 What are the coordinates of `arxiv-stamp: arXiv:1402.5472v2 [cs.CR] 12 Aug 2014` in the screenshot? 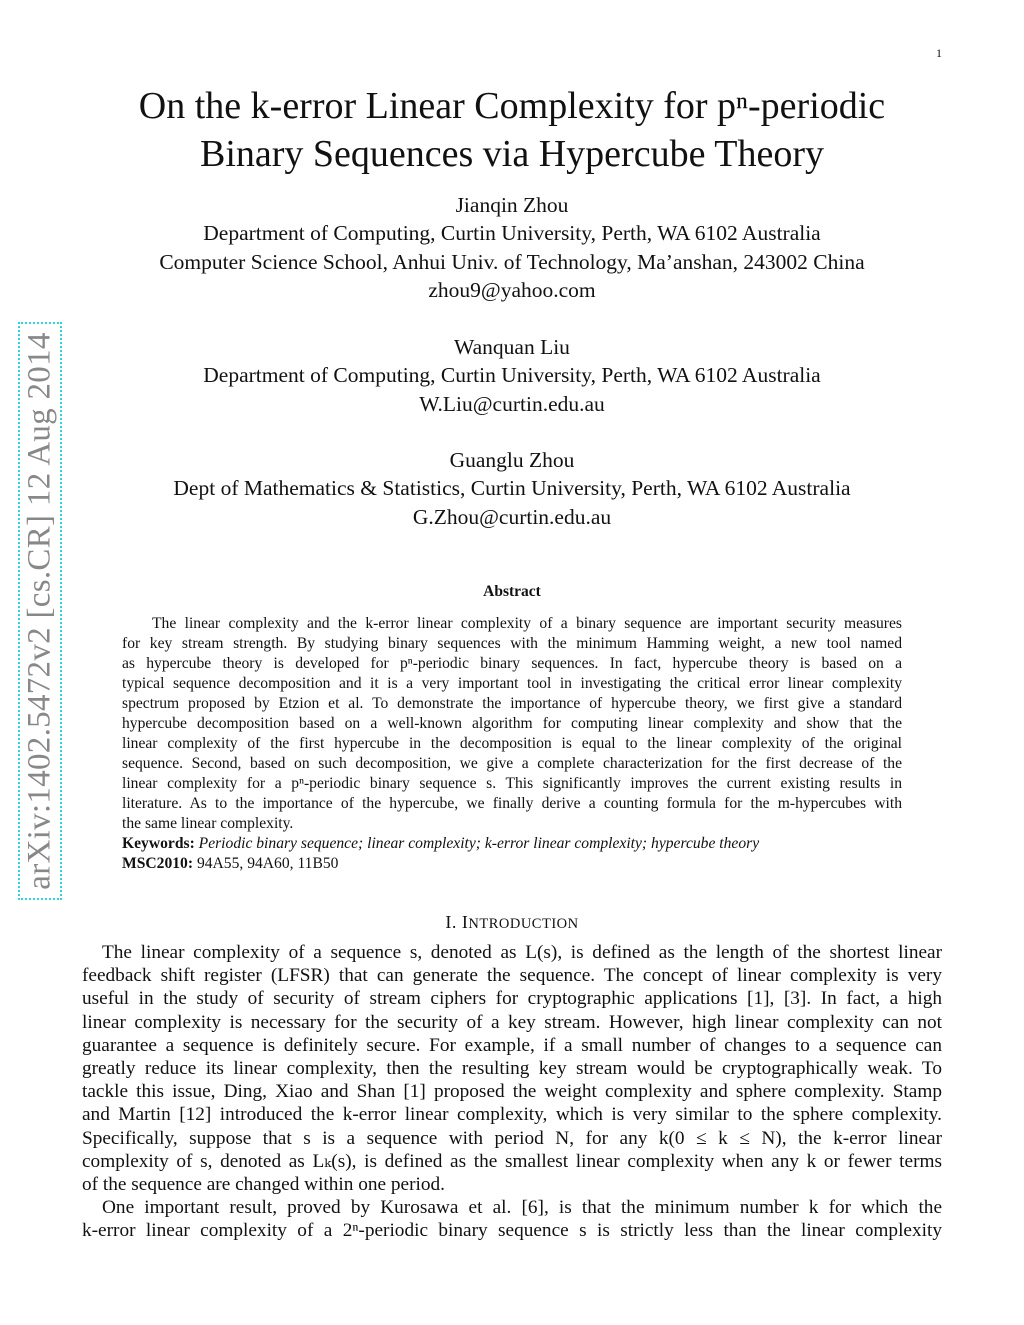 It's located at (40, 611).